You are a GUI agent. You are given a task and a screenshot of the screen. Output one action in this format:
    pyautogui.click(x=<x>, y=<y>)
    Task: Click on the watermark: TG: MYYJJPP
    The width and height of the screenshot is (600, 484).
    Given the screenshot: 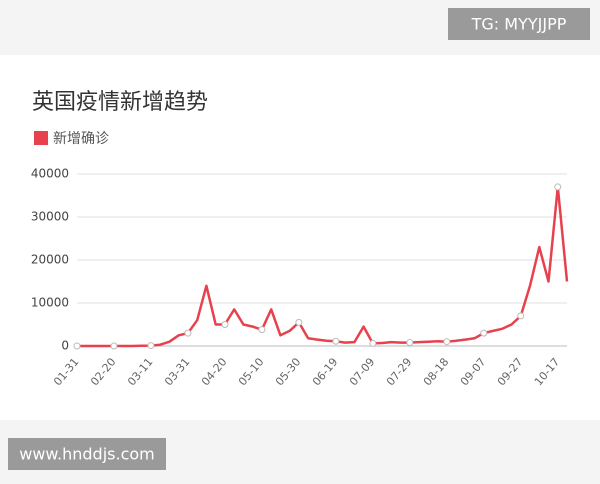 What is the action you would take?
    pyautogui.click(x=519, y=24)
    